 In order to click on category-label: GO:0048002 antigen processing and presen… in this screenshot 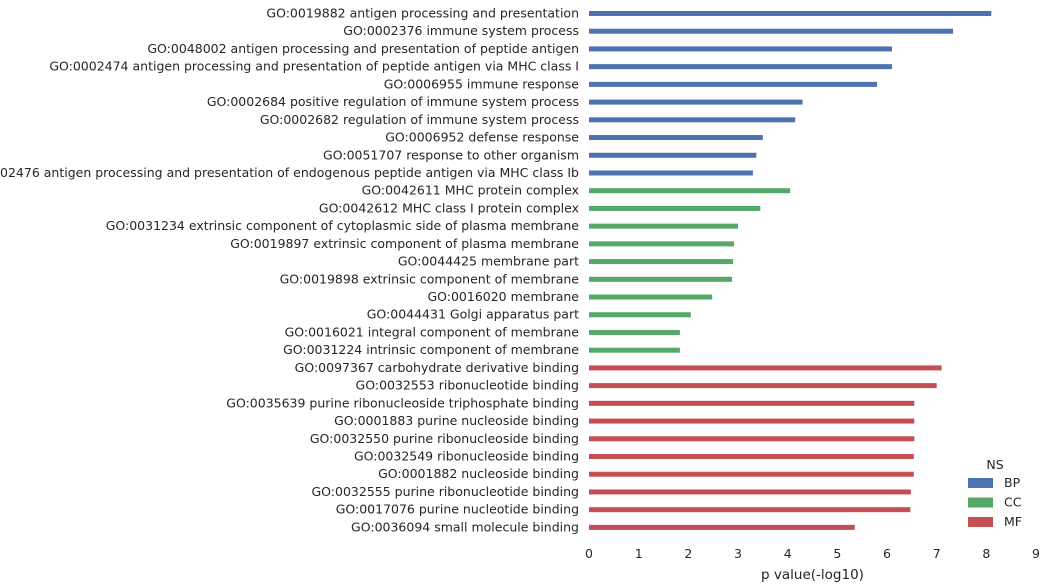, I will do `click(363, 48)`.